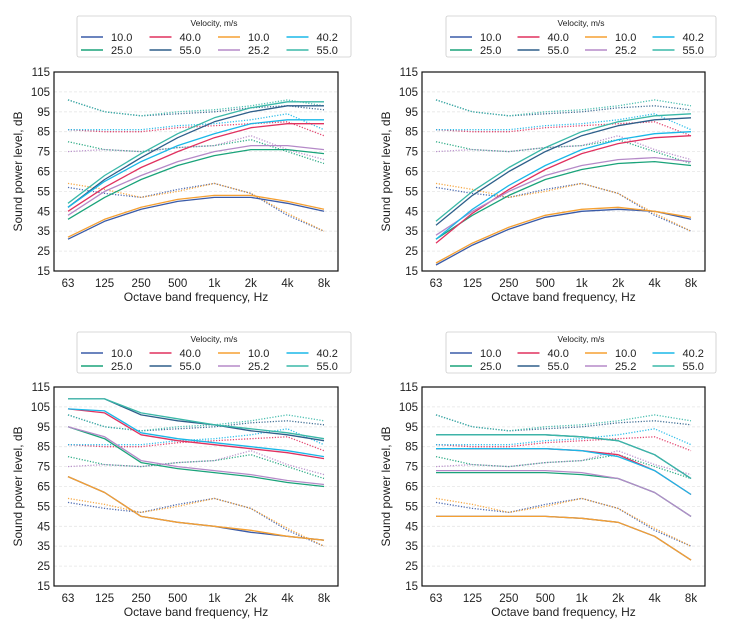 Image resolution: width=739 pixels, height=621 pixels. Describe the element at coordinates (625, 367) in the screenshot. I see `legend-label: 25.2` at that location.